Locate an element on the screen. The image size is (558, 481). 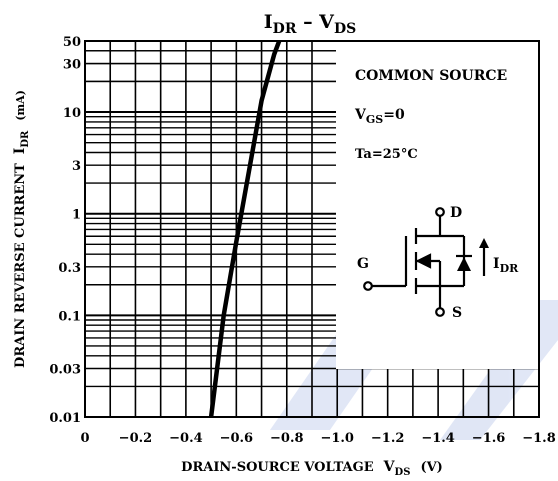
x-tick-label: −1.2 is located at coordinates (388, 438).